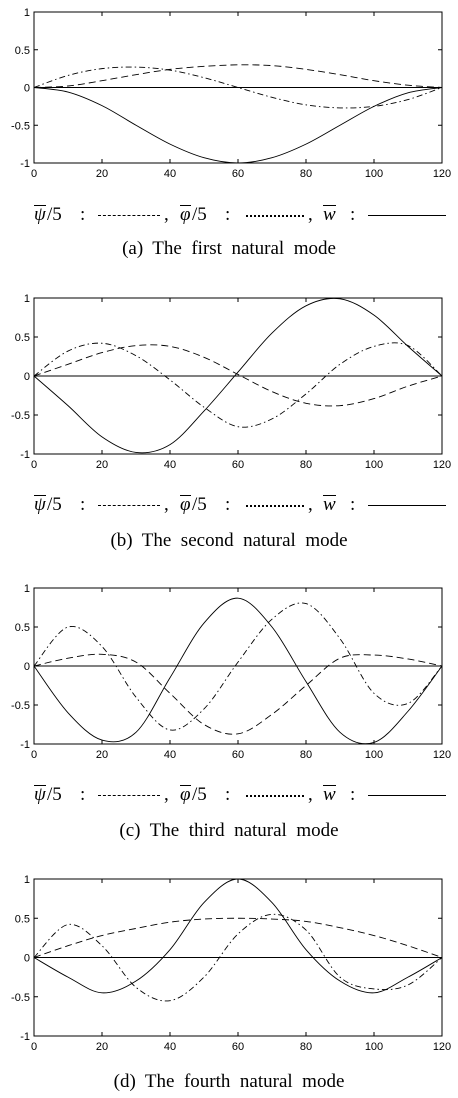 The width and height of the screenshot is (458, 1098). What do you see at coordinates (229, 248) in the screenshot?
I see `caption-mode-1: (a) The first natural mode` at bounding box center [229, 248].